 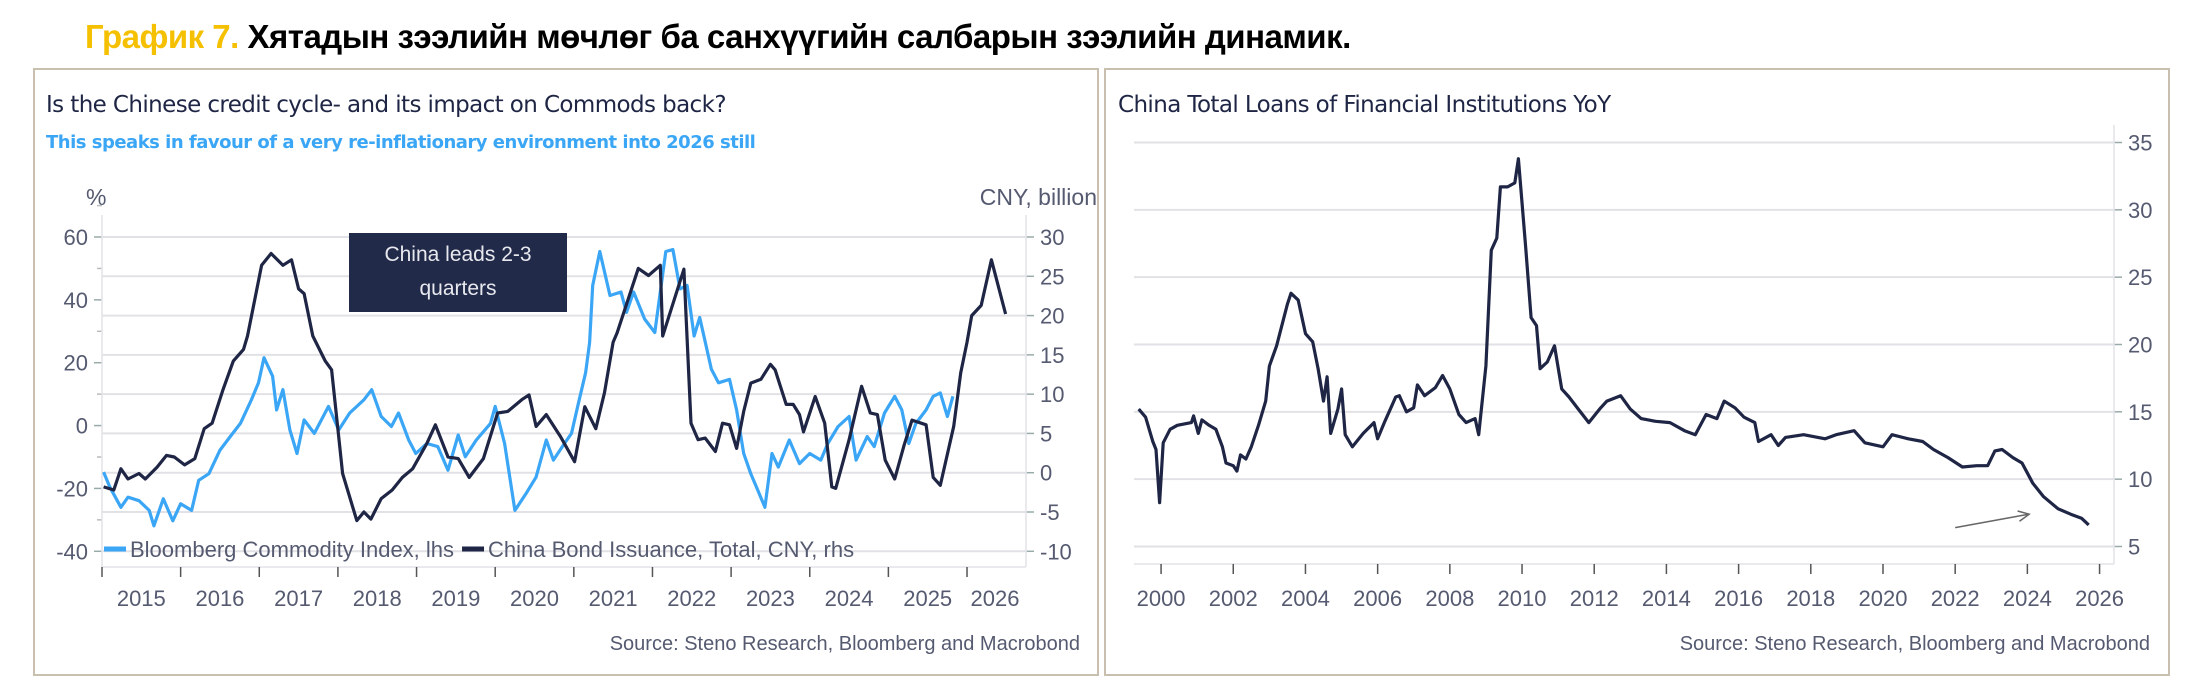 I want to click on figure-number: График 7., so click(x=162, y=36).